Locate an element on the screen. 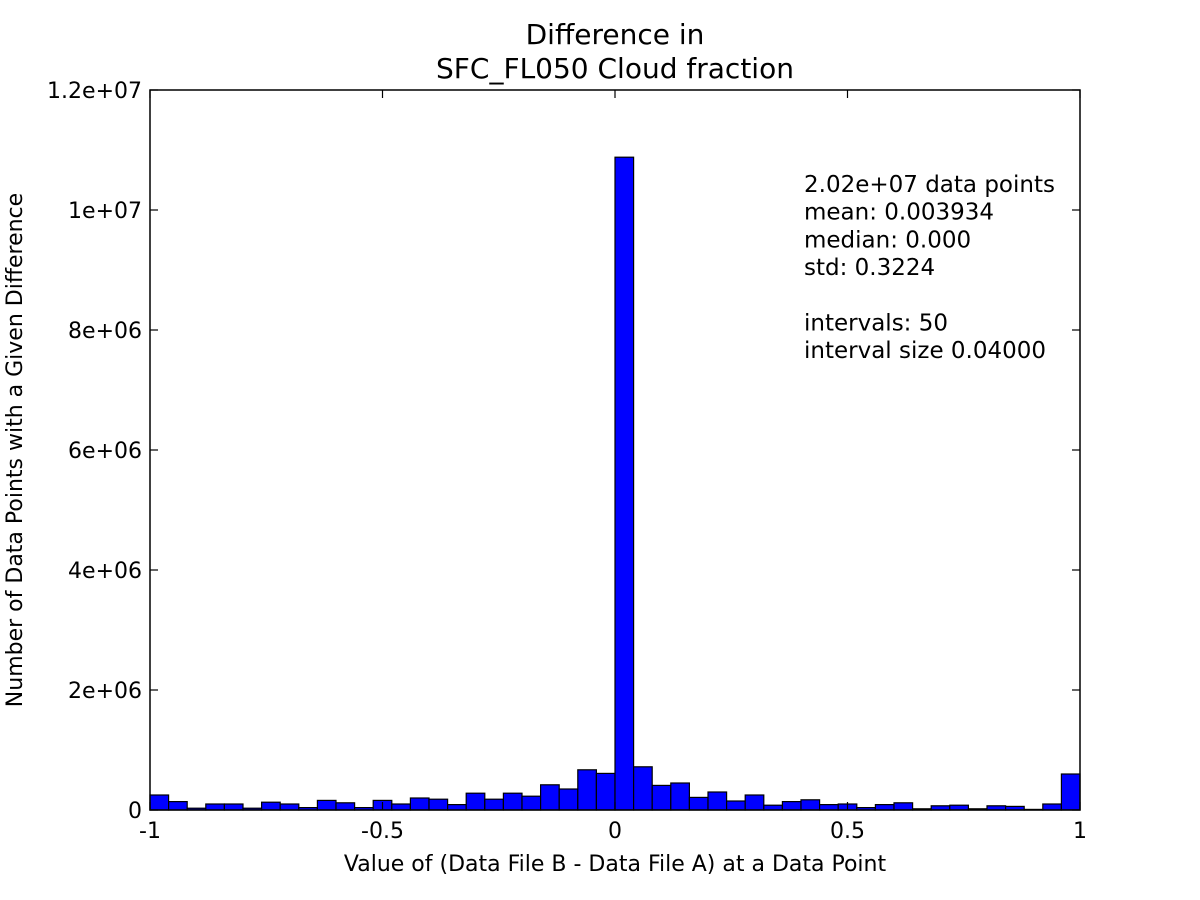 The width and height of the screenshot is (1200, 900). x-tick-labels: -1 -0.5 0 0.5 1 is located at coordinates (613, 831).